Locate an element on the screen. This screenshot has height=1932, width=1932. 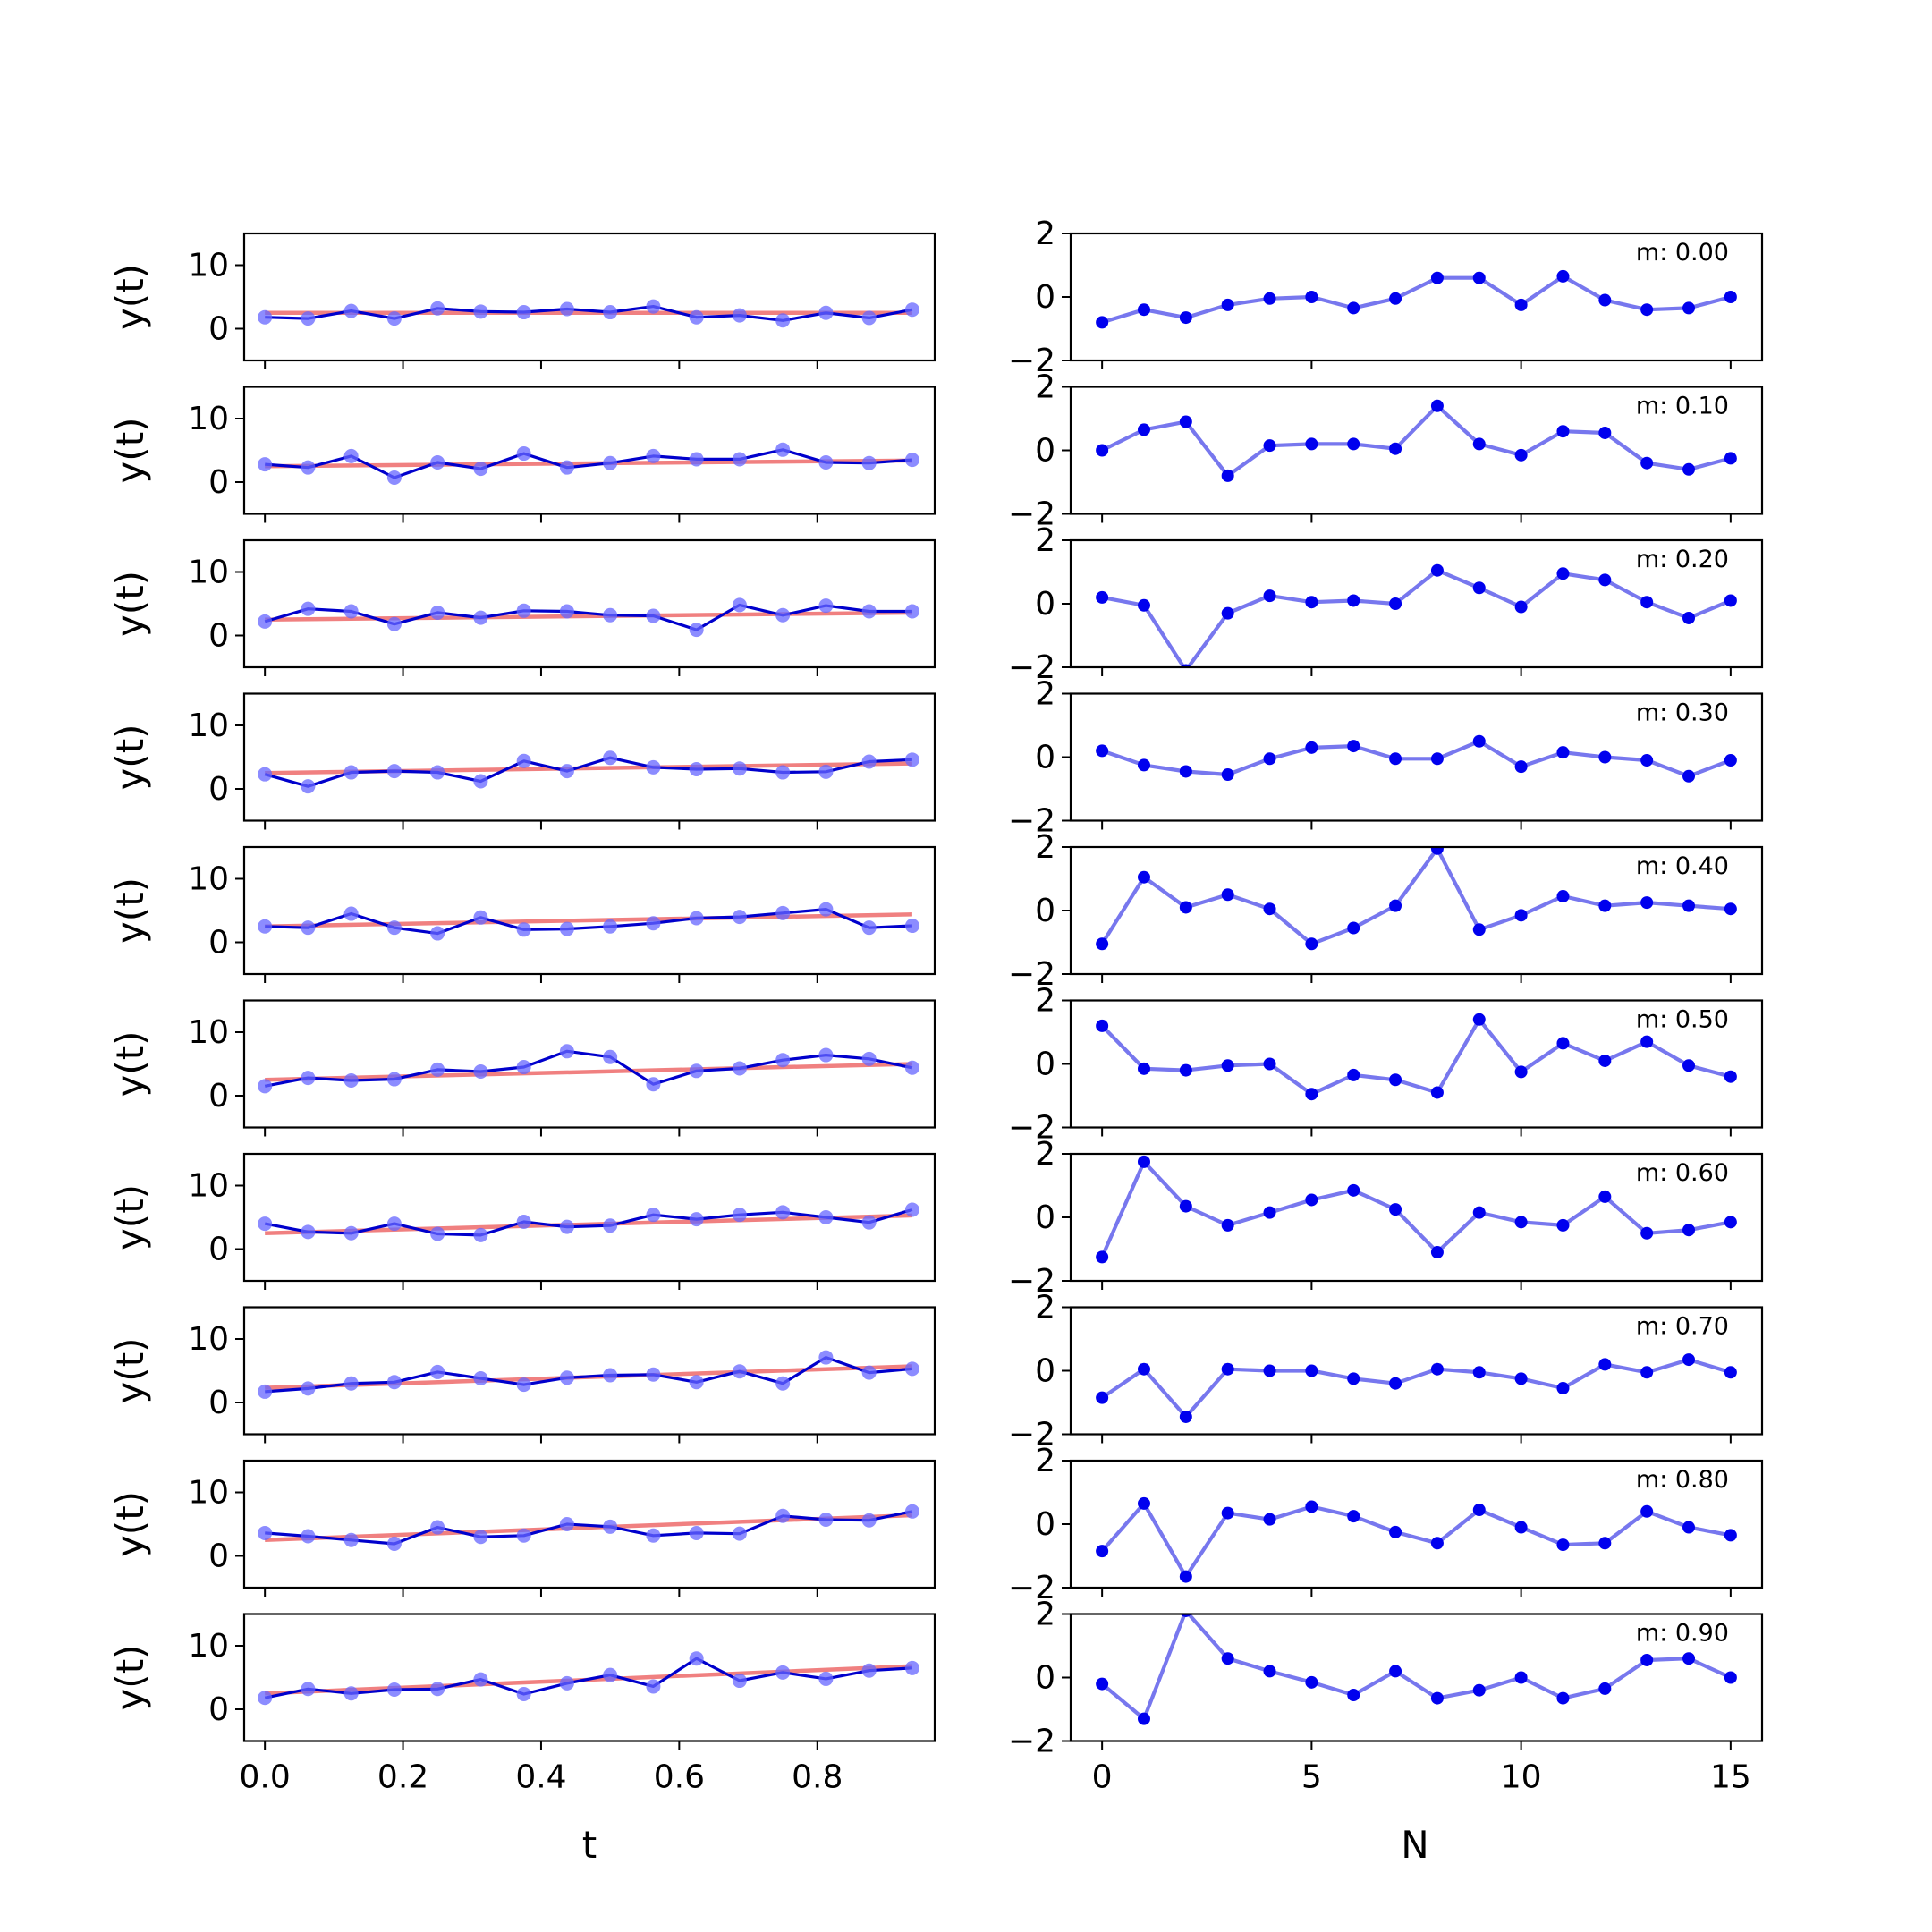
left-panel-0: 0 10 y(t) is located at coordinates (522, 300).